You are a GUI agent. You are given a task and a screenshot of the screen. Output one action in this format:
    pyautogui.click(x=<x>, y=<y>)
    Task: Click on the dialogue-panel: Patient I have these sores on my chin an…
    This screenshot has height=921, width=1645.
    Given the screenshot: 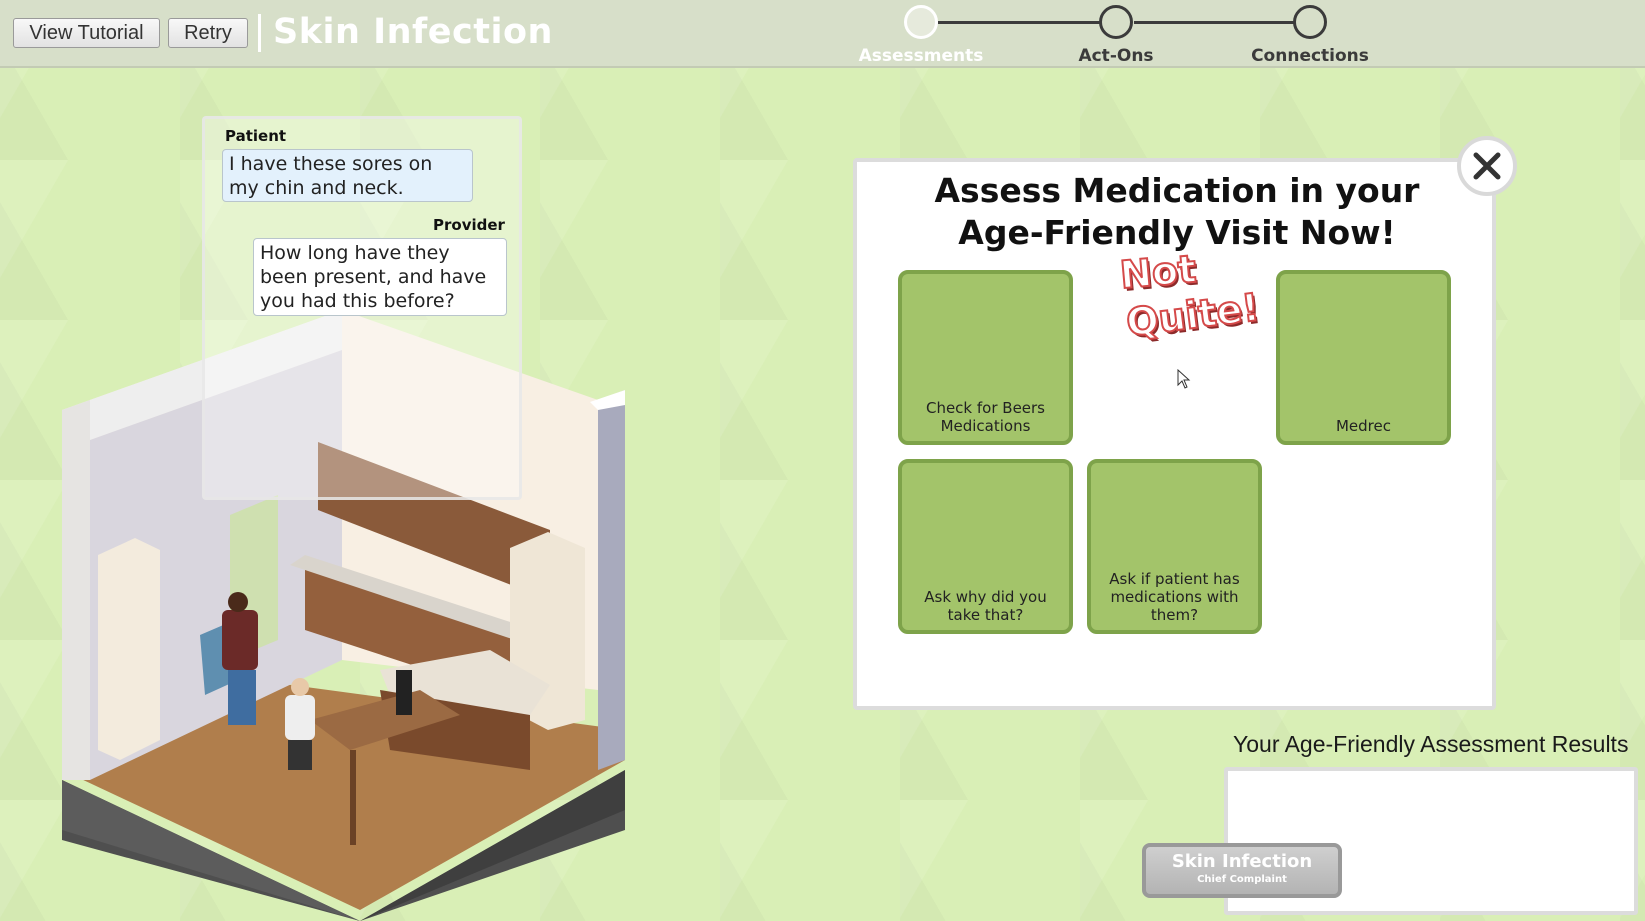 What is the action you would take?
    pyautogui.click(x=362, y=308)
    